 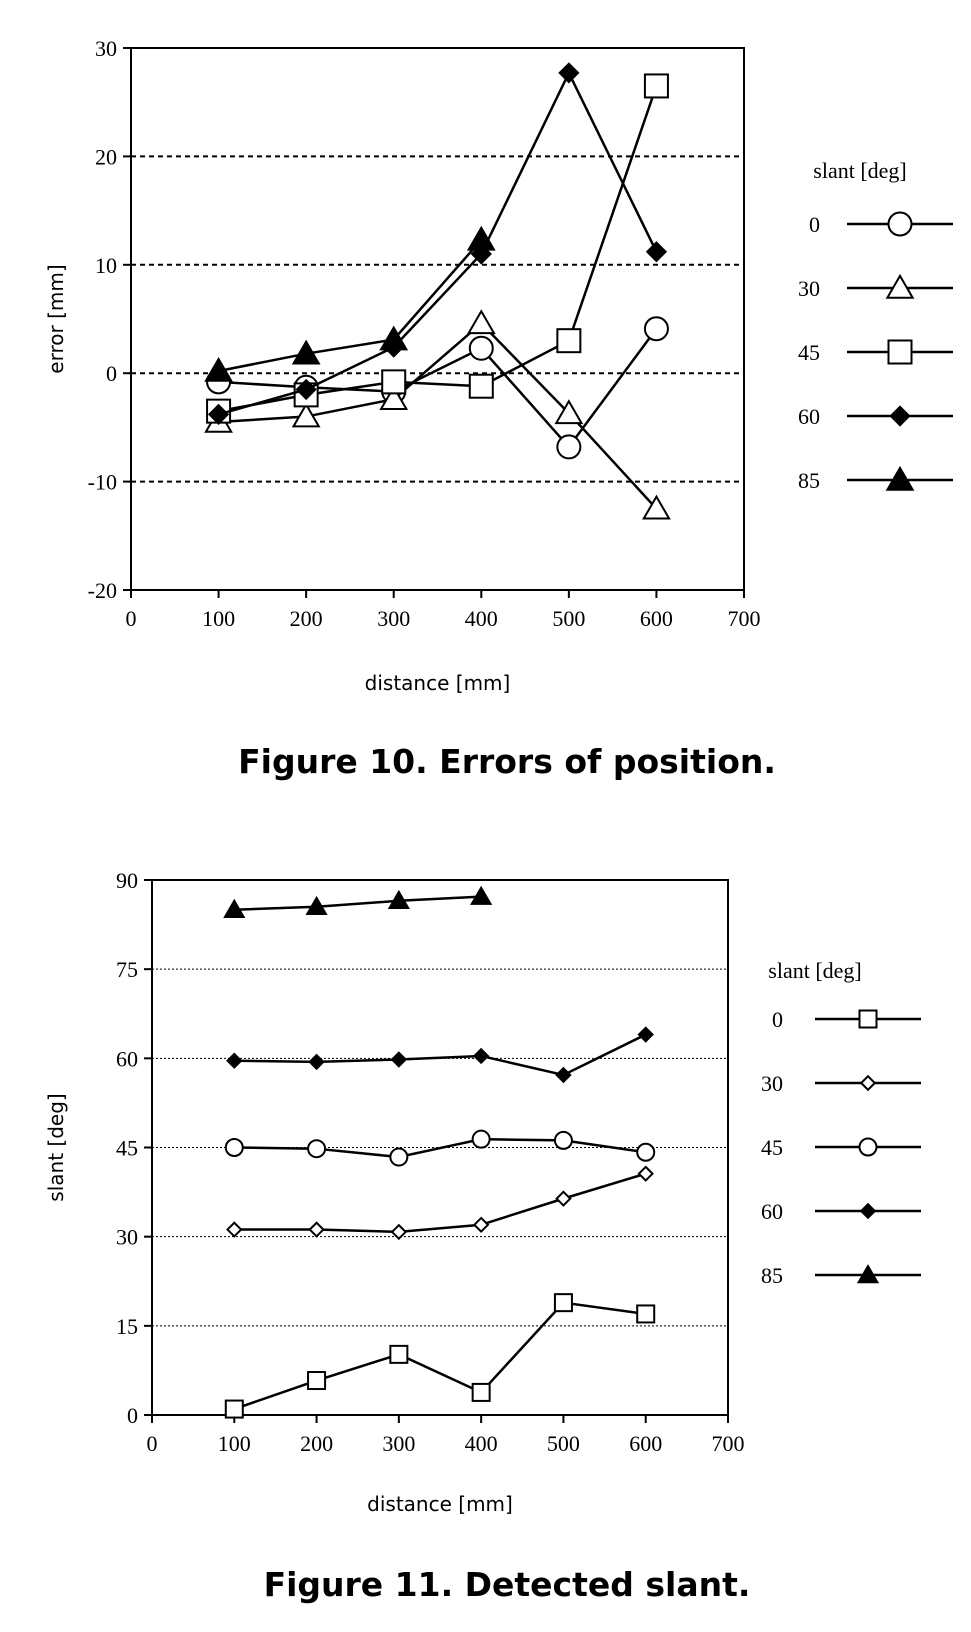 What do you see at coordinates (127, 1326) in the screenshot?
I see `y-tick-label: 15` at bounding box center [127, 1326].